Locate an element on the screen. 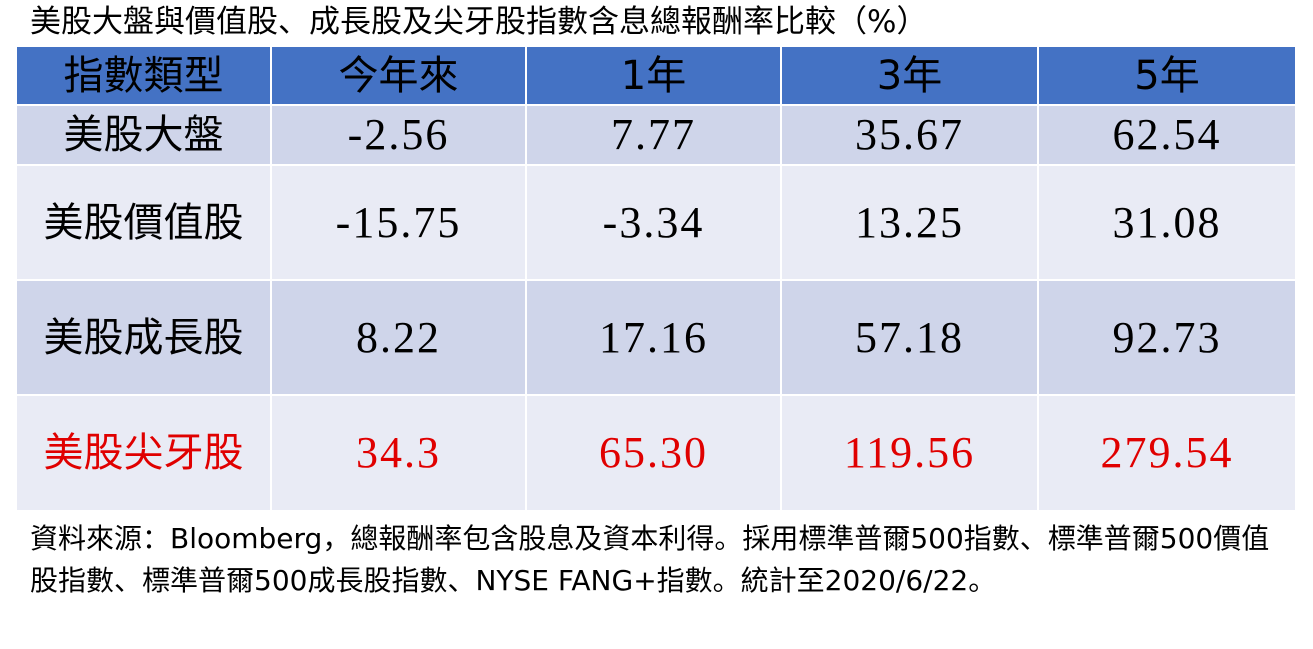 The width and height of the screenshot is (1313, 649). value-cell: 62.54 is located at coordinates (1167, 135).